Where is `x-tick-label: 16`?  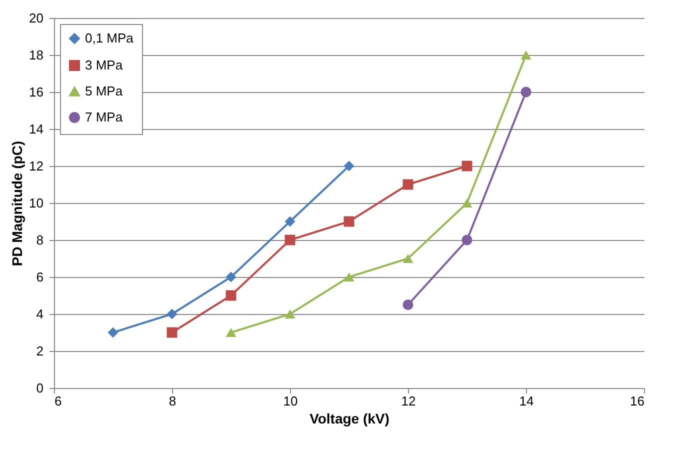 x-tick-label: 16 is located at coordinates (637, 401).